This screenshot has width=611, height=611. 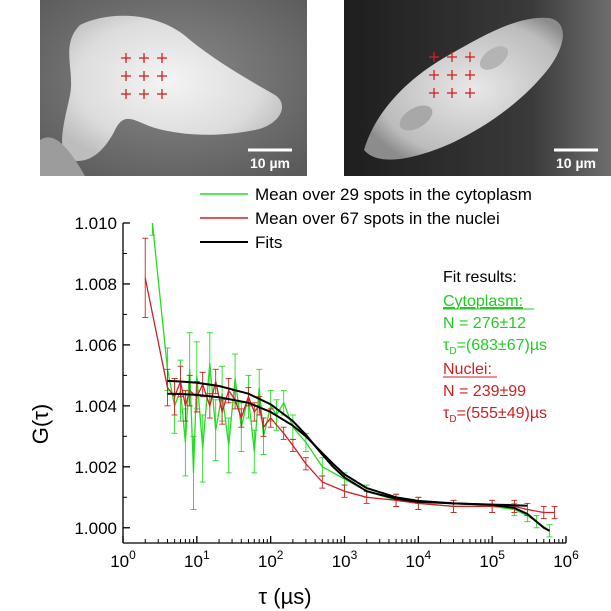 What do you see at coordinates (95, 284) in the screenshot?
I see `y-tick-label: 1.008` at bounding box center [95, 284].